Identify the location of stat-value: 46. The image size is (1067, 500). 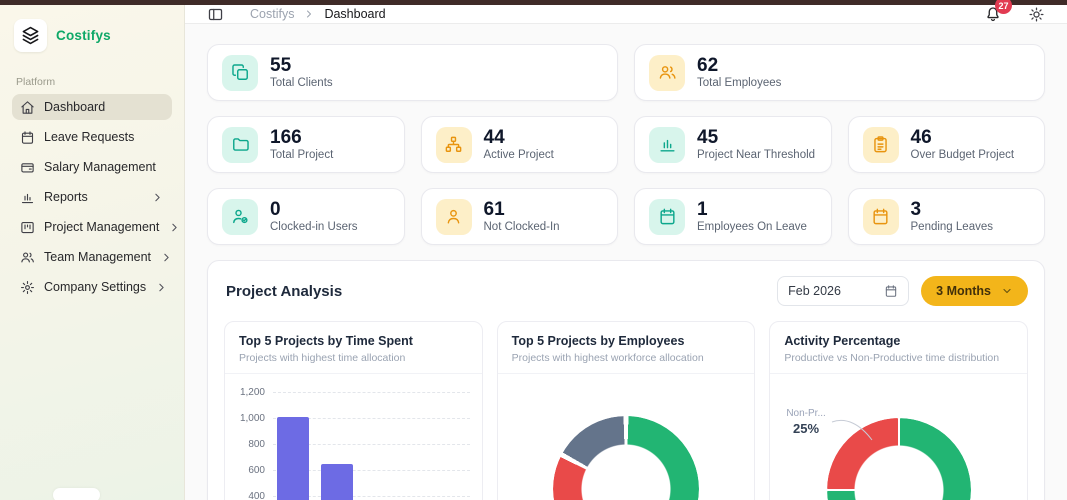
(921, 137).